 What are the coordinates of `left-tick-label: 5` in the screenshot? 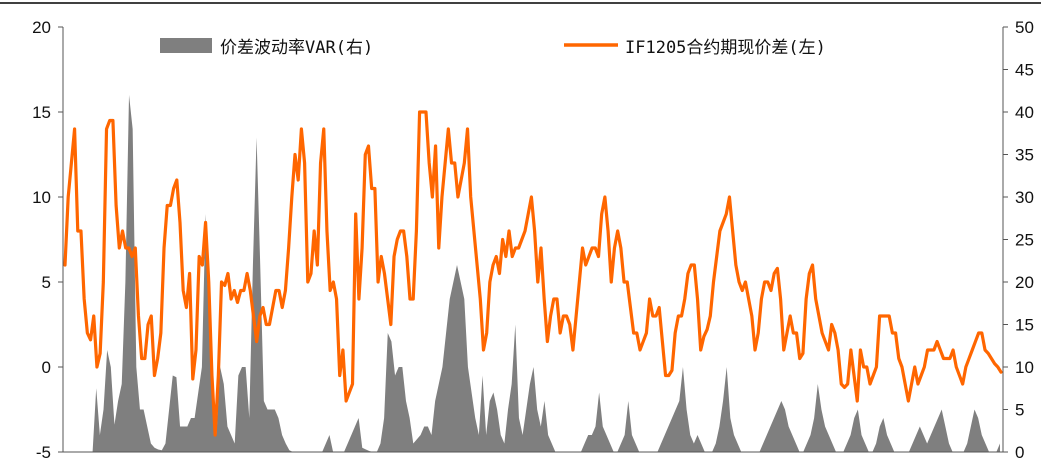 It's located at (46, 282).